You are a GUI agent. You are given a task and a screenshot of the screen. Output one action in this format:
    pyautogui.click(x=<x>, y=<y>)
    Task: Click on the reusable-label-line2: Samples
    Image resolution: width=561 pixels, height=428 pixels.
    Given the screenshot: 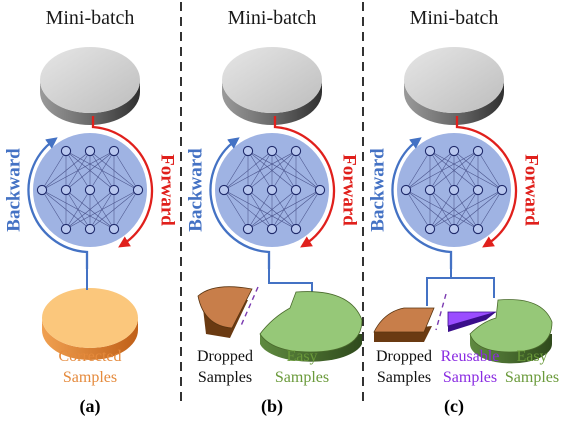 What is the action you would take?
    pyautogui.click(x=470, y=377)
    